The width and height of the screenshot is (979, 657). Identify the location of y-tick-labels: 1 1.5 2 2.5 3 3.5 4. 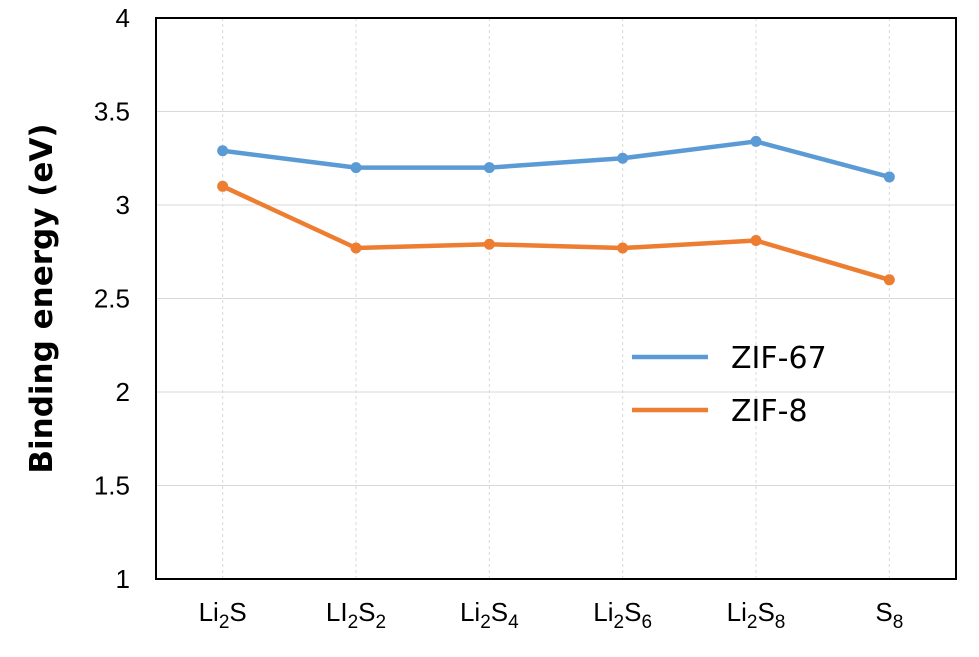
(112, 298).